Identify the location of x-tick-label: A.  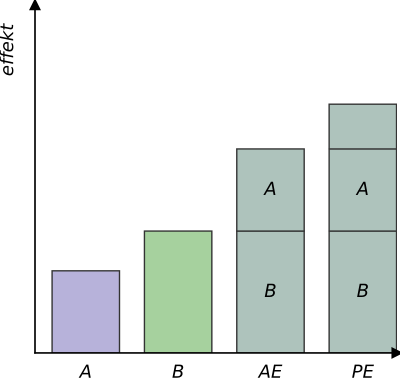
(84, 371).